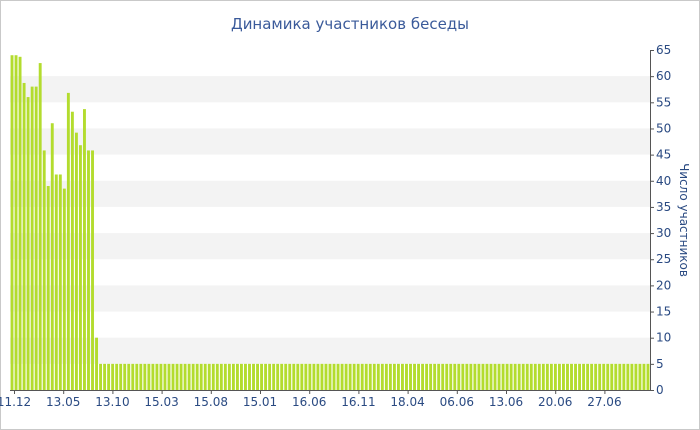 The width and height of the screenshot is (700, 430). I want to click on y-tick-label: 20, so click(663, 285).